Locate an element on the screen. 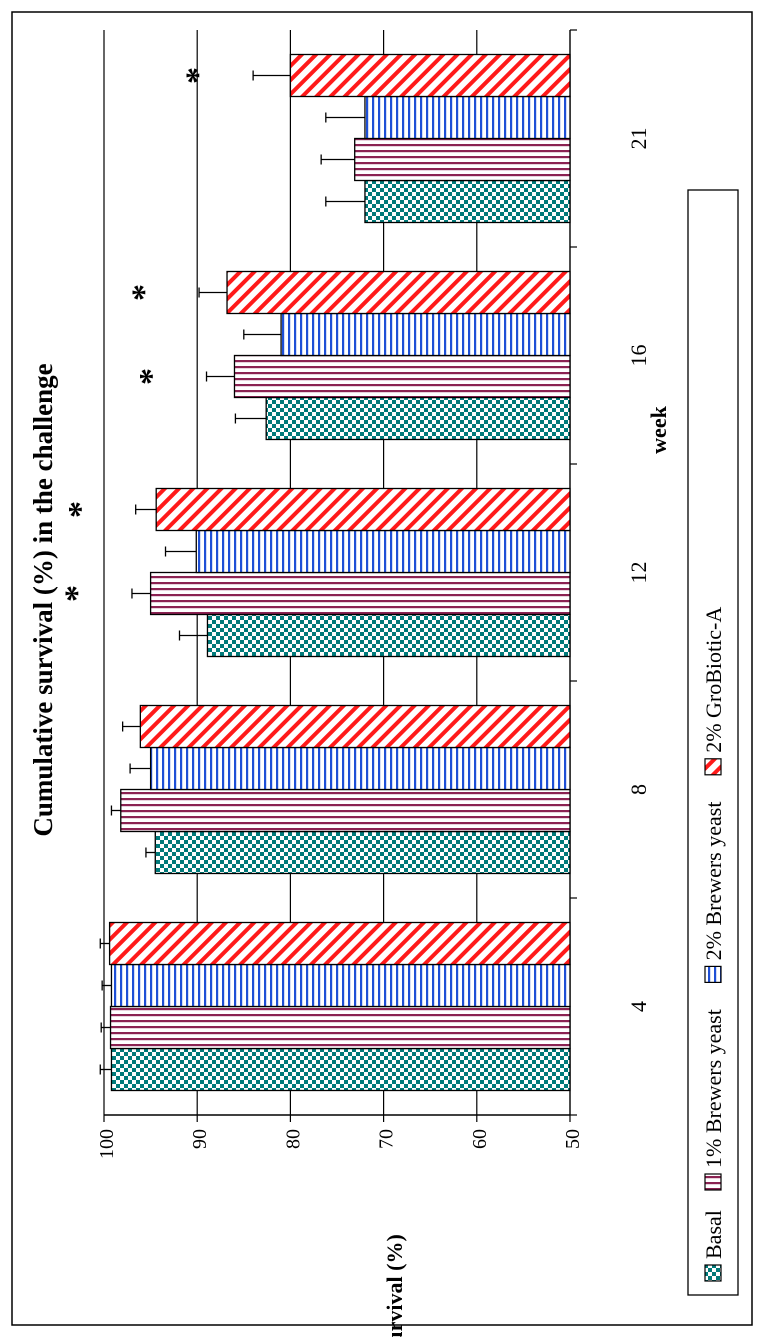 The image size is (762, 1342). y-tick-label: 50 is located at coordinates (573, 1139).